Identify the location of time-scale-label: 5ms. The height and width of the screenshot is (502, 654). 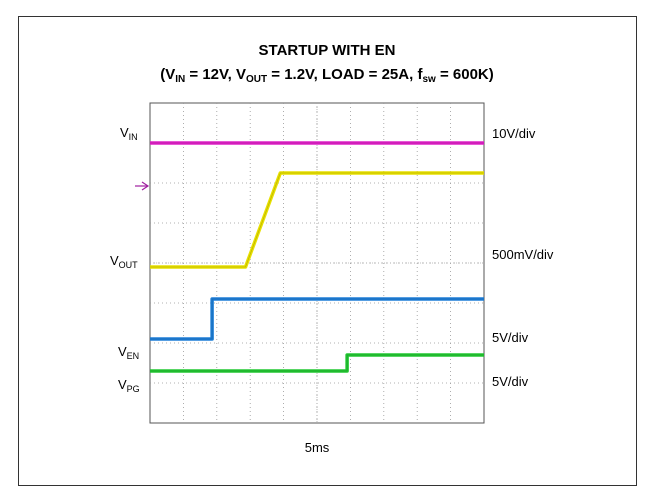
(317, 447).